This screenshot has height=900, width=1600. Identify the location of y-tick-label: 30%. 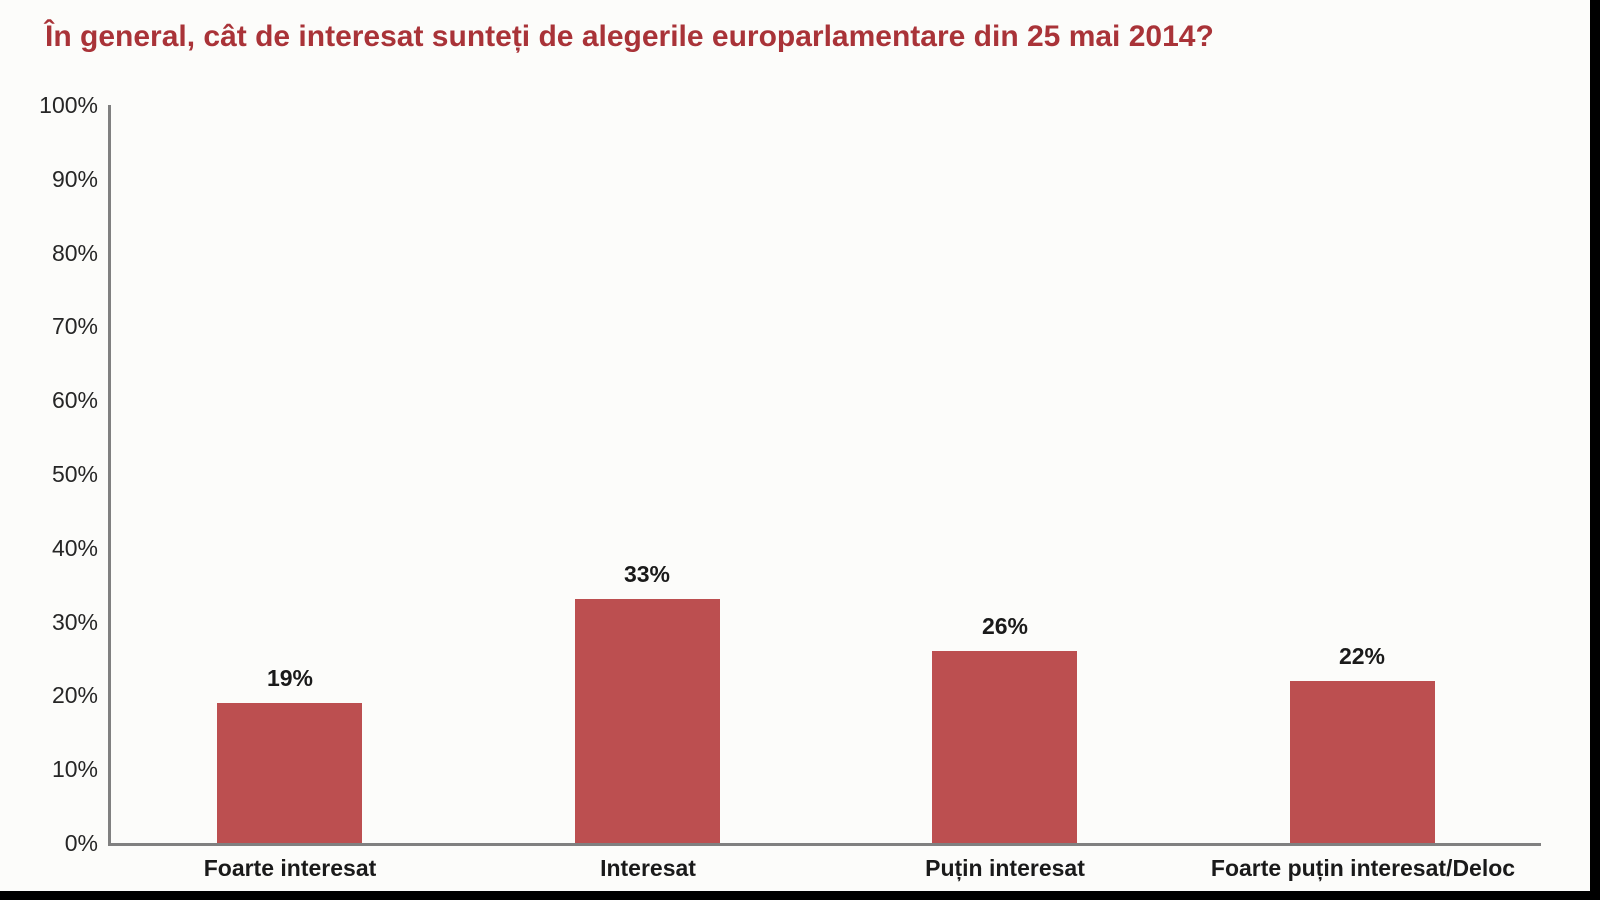
(74, 621).